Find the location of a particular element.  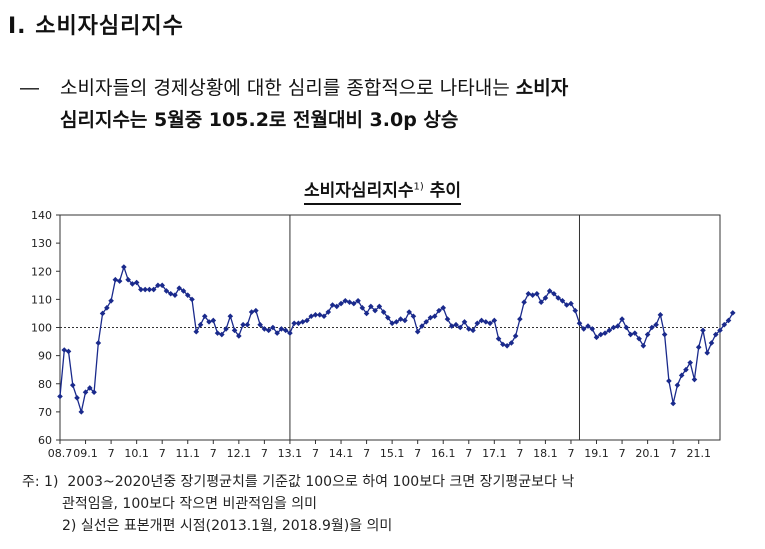

x-tick-label: 21.1 is located at coordinates (698, 453).